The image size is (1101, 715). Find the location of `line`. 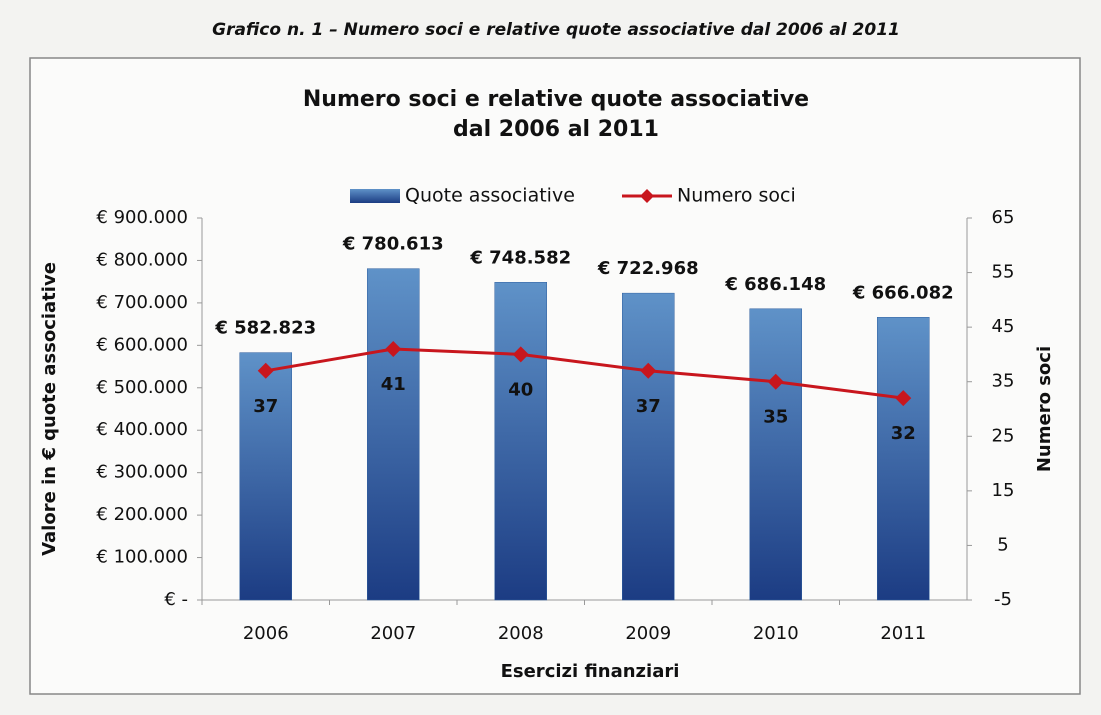

line is located at coordinates (584, 373).